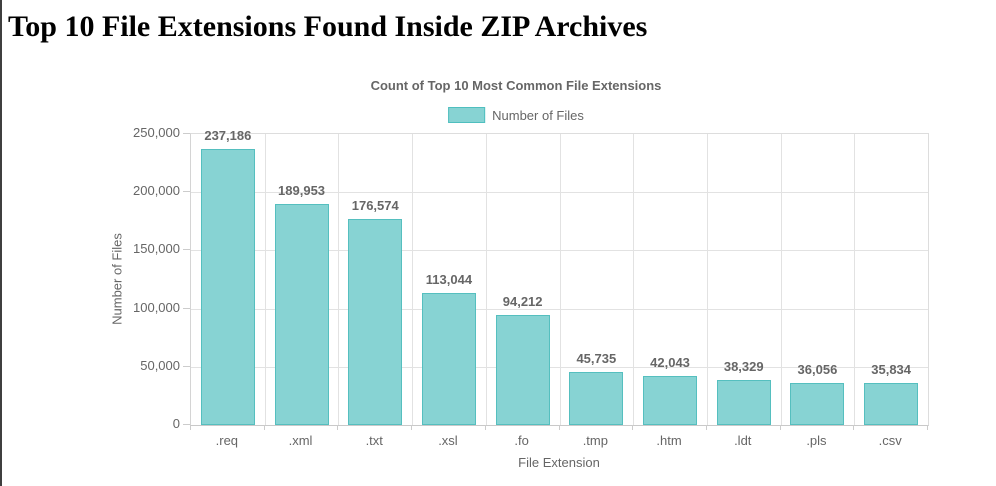 The image size is (996, 486). I want to click on y-tick-label: 200,000, so click(156, 191).